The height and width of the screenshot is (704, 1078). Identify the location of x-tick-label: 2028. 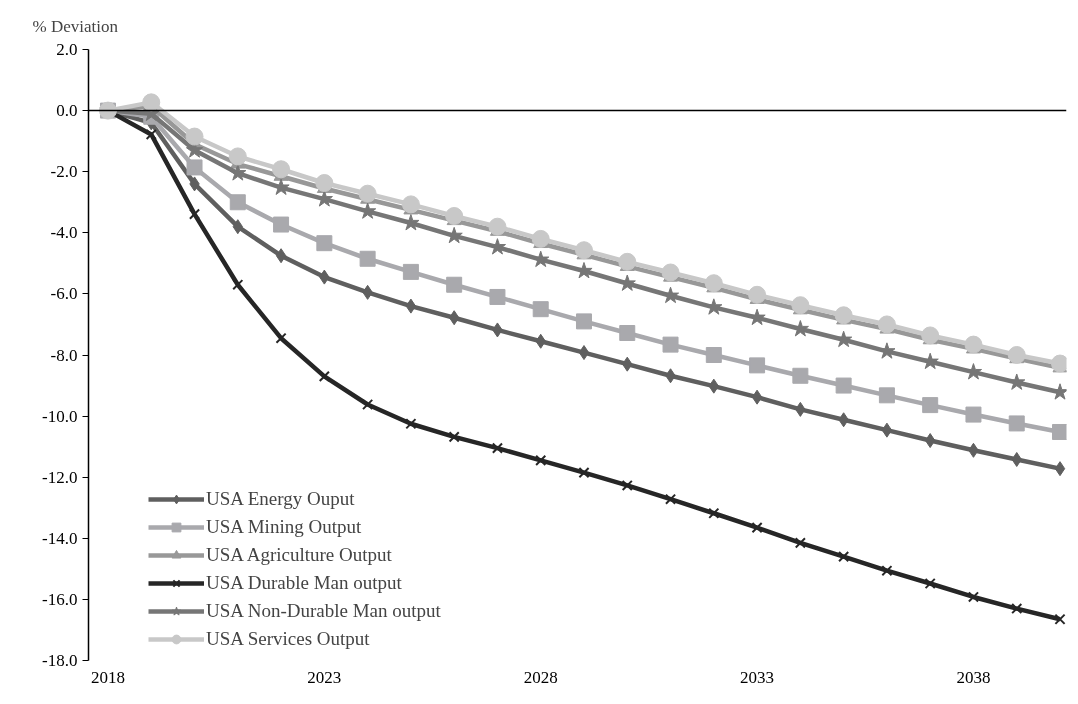
(540, 677).